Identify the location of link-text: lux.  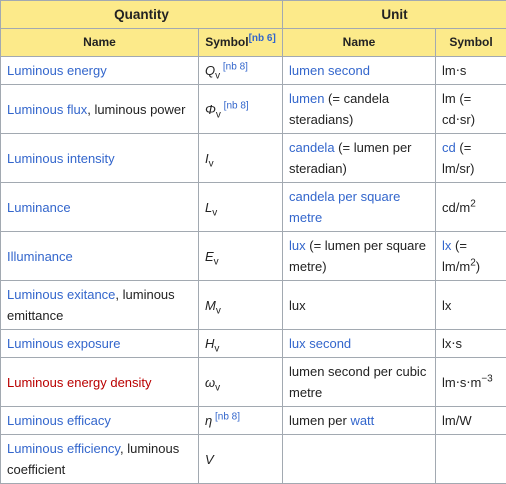
(297, 245).